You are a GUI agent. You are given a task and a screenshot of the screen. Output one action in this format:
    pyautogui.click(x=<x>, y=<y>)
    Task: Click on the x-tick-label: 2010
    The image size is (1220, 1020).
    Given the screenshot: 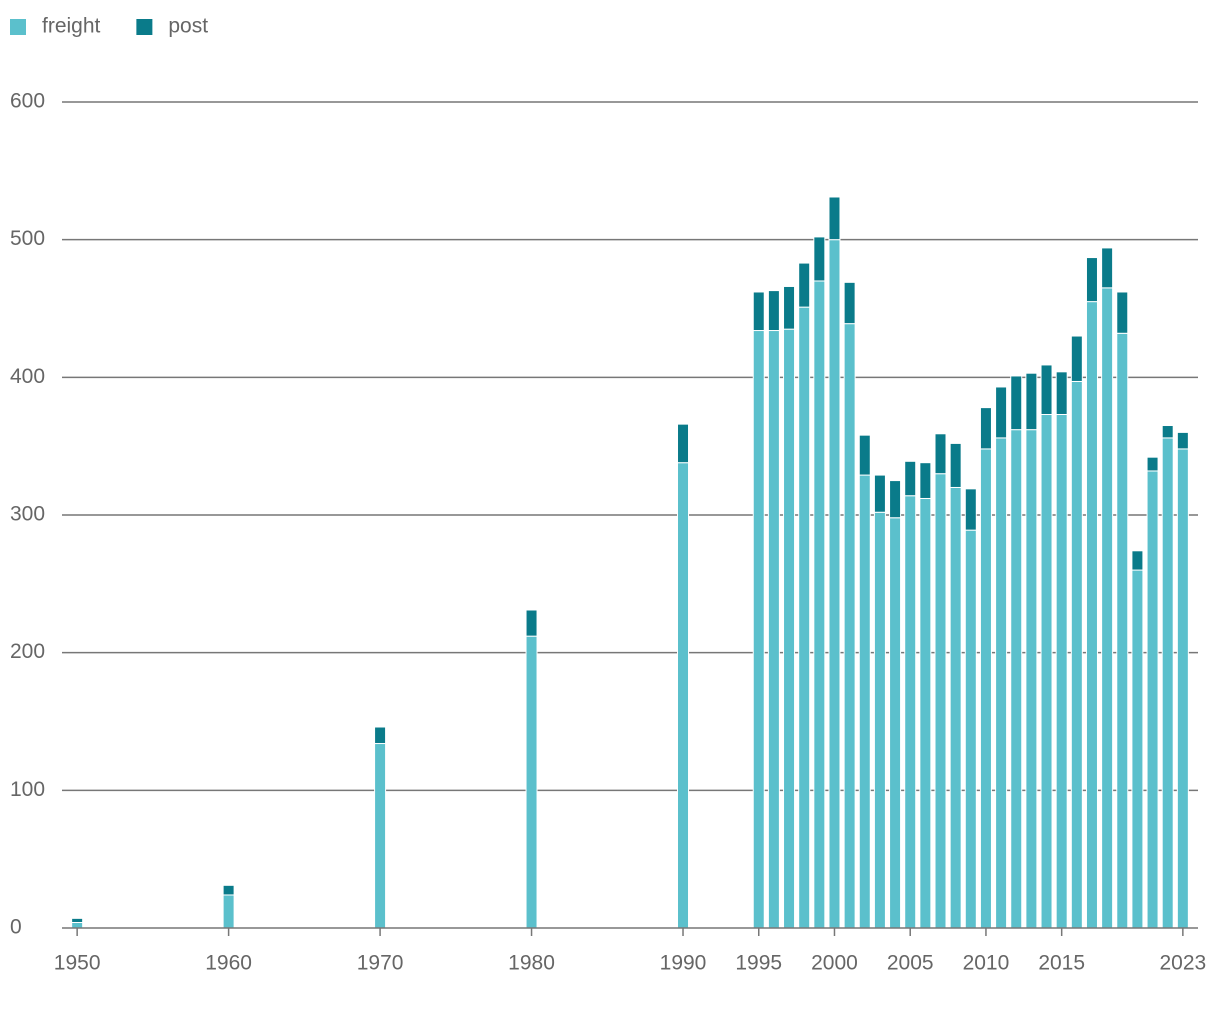 What is the action you would take?
    pyautogui.click(x=986, y=963)
    